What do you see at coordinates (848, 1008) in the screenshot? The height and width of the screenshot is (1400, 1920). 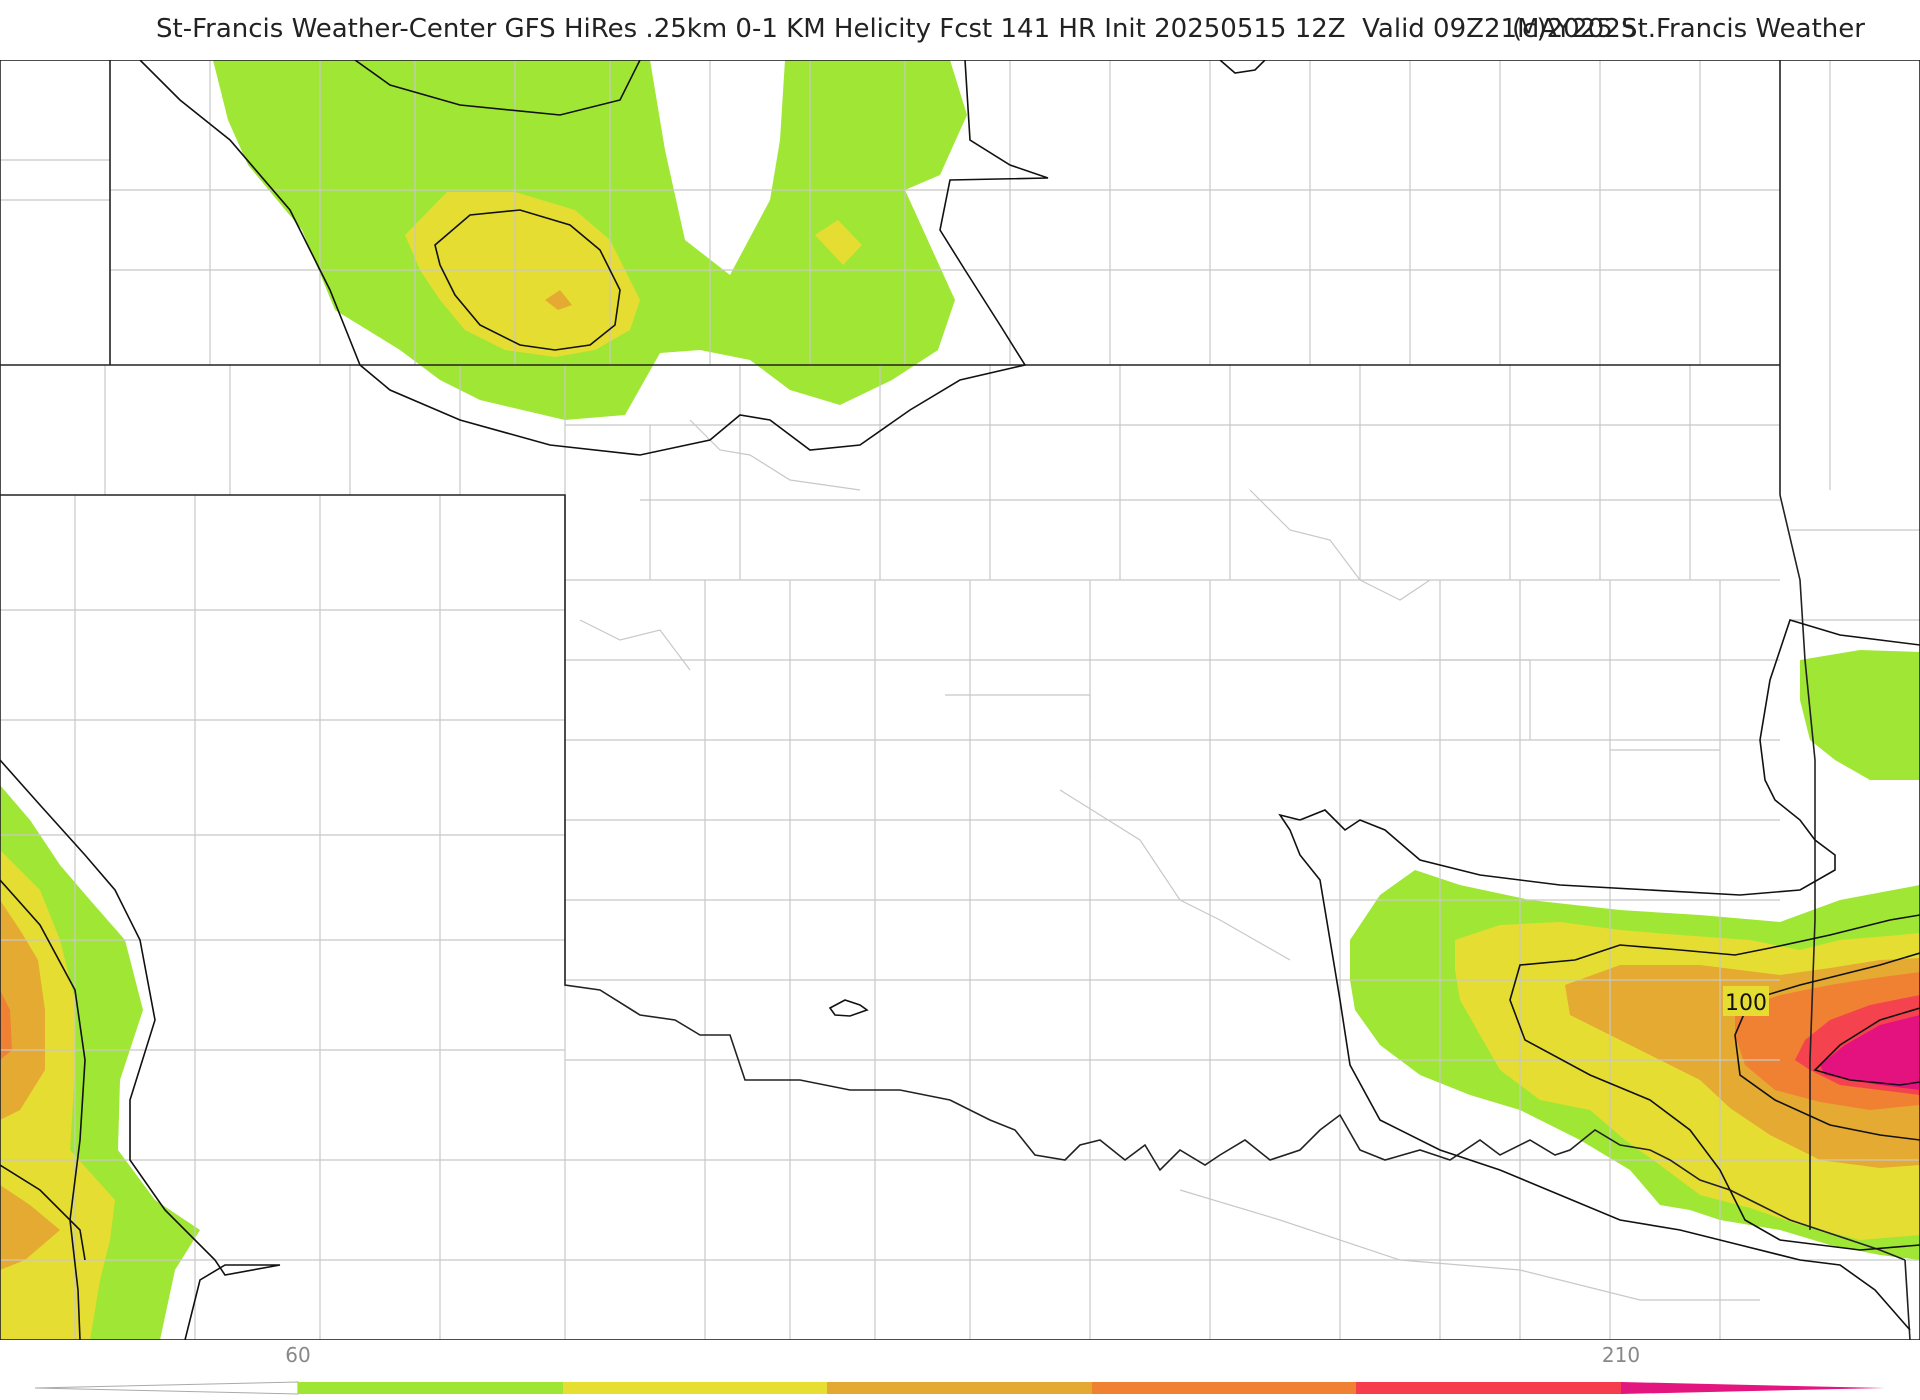 I see `contour-small-loop` at bounding box center [848, 1008].